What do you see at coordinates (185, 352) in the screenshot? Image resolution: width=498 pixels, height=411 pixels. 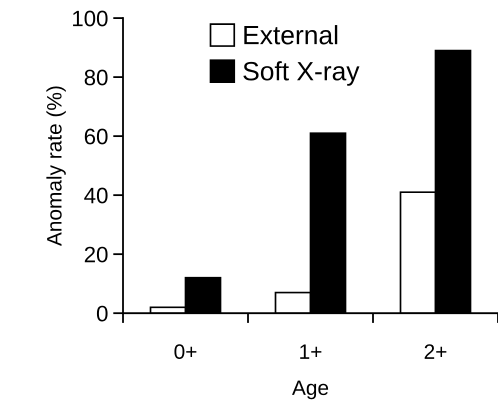 I see `x-tick-label: 0+` at bounding box center [185, 352].